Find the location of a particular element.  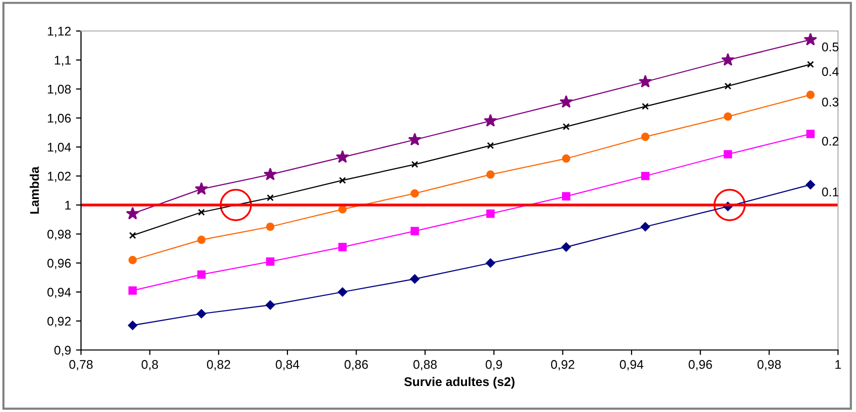

y-tick-label: 1,02 is located at coordinates (59, 177).